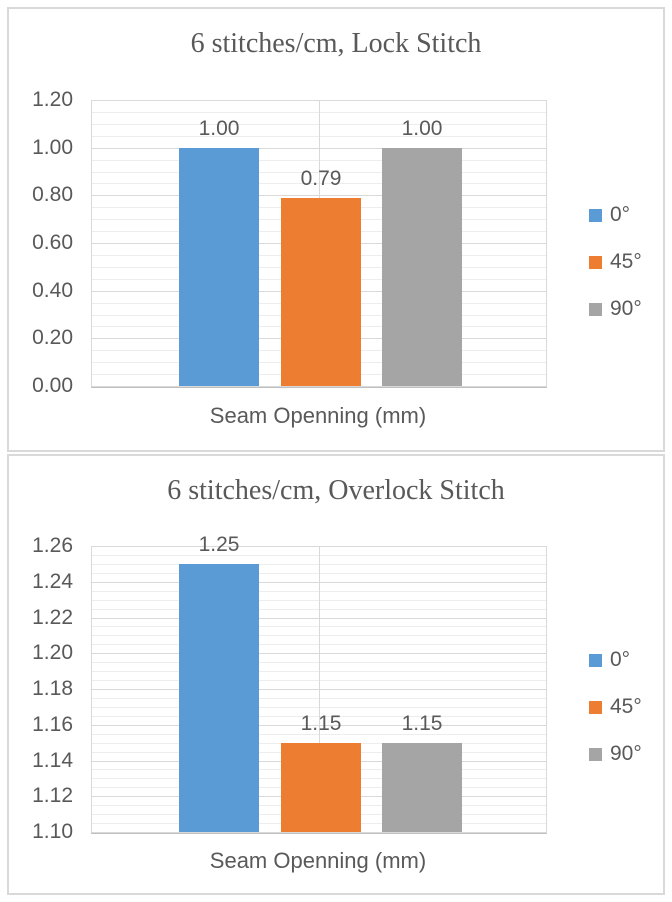 The height and width of the screenshot is (902, 672). I want to click on chart-title: 6 stitches/cm, Overlock Stitch, so click(336, 490).